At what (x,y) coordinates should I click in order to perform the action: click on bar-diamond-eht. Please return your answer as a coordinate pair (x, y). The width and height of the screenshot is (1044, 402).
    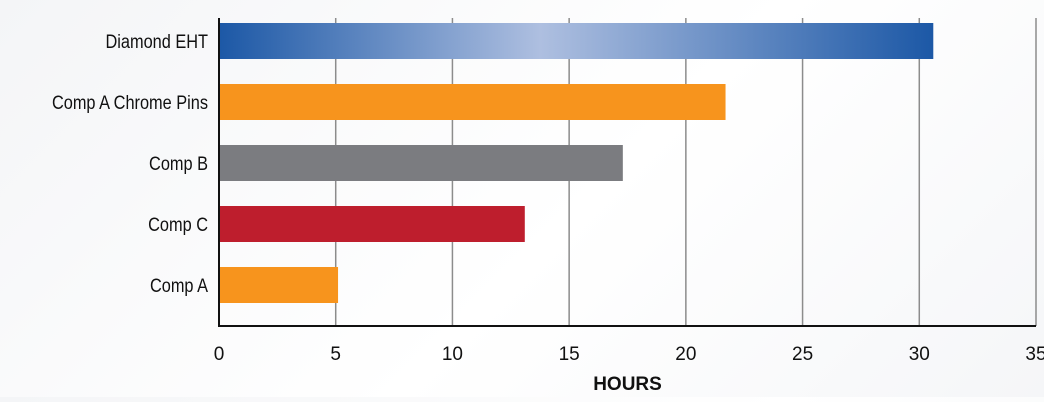
    Looking at the image, I should click on (576, 41).